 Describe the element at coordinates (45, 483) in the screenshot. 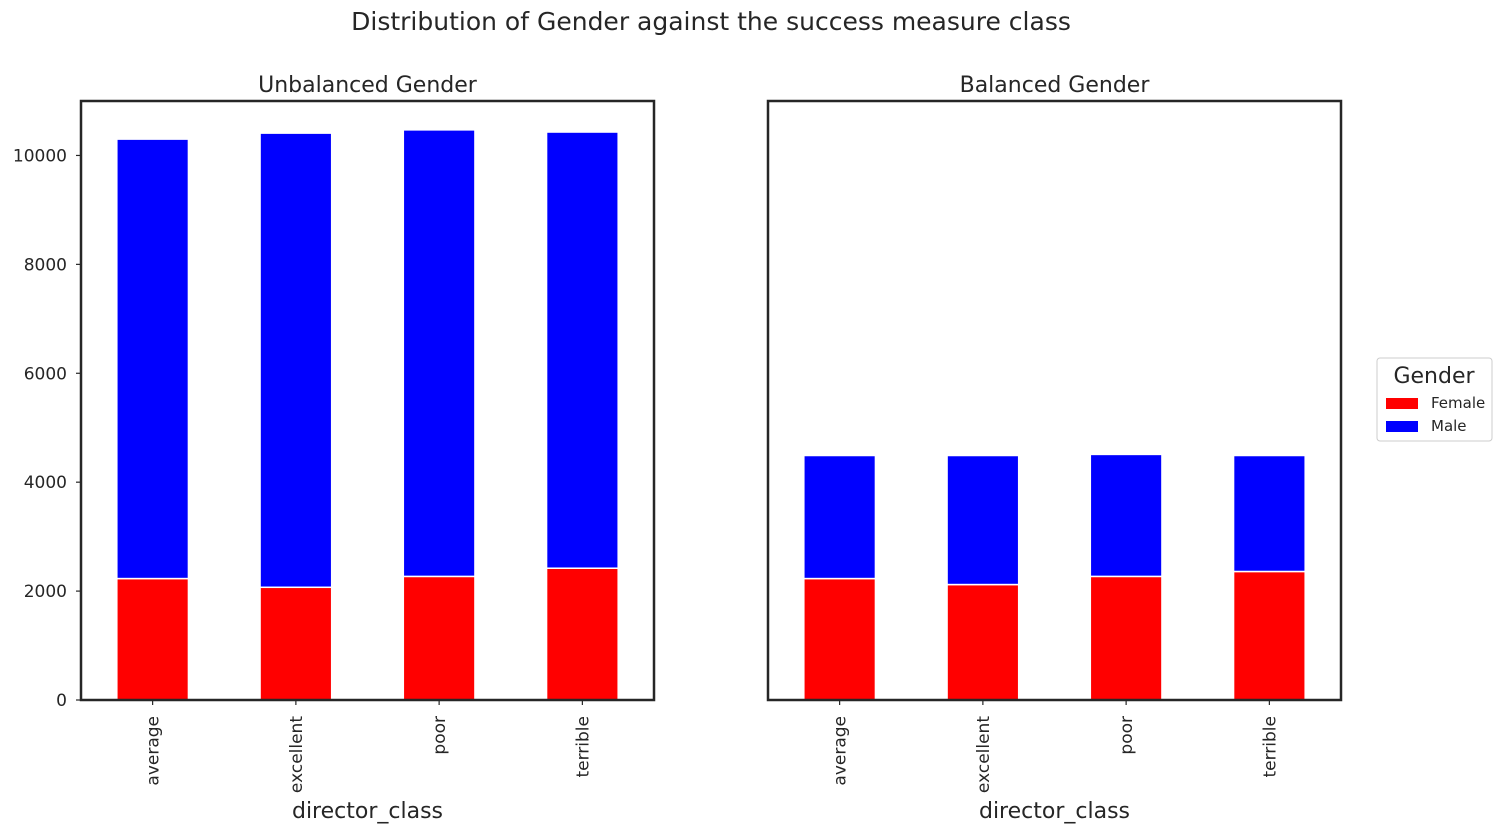

I see `y-tick-label: 4000` at that location.